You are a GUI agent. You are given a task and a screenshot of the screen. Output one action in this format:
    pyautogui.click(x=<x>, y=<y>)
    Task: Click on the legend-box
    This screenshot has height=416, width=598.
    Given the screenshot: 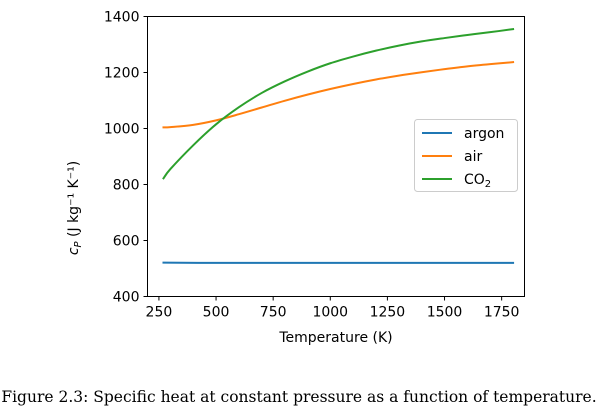 What is the action you would take?
    pyautogui.click(x=466, y=155)
    